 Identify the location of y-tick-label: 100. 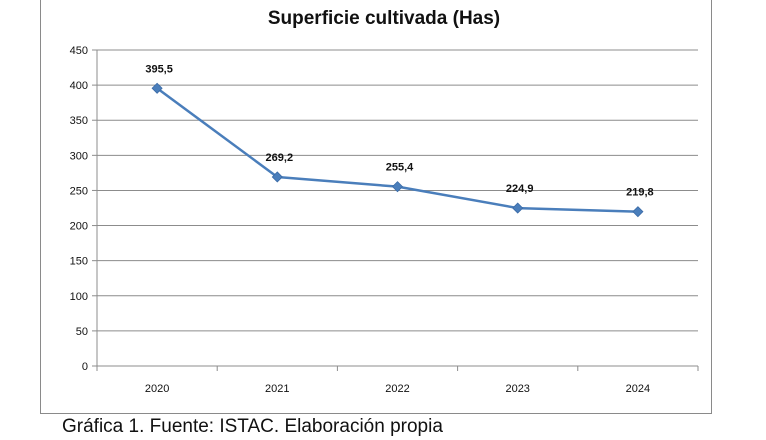
(79, 297).